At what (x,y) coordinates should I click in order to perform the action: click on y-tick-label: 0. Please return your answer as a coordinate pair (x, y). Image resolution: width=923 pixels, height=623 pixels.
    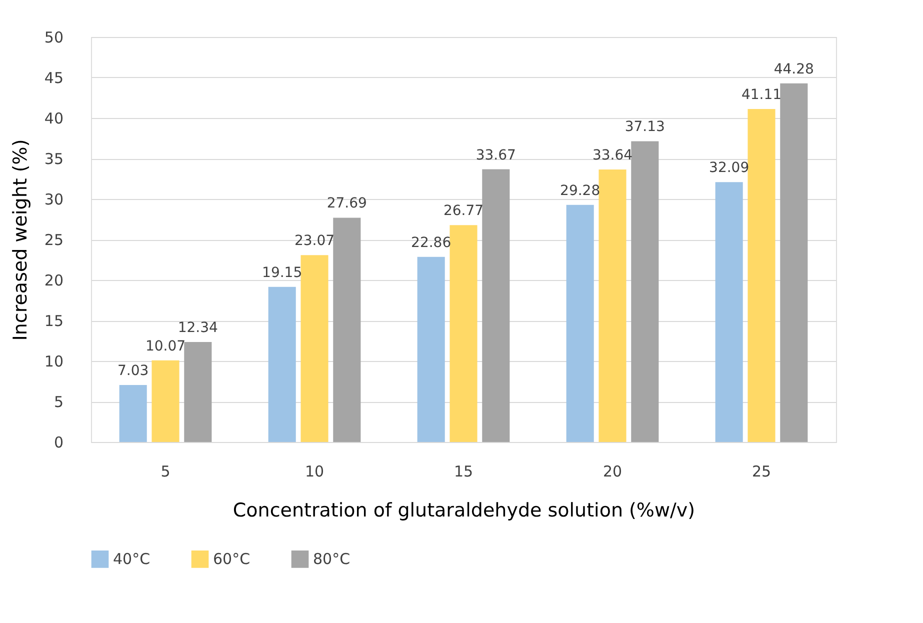
    Looking at the image, I should click on (59, 443).